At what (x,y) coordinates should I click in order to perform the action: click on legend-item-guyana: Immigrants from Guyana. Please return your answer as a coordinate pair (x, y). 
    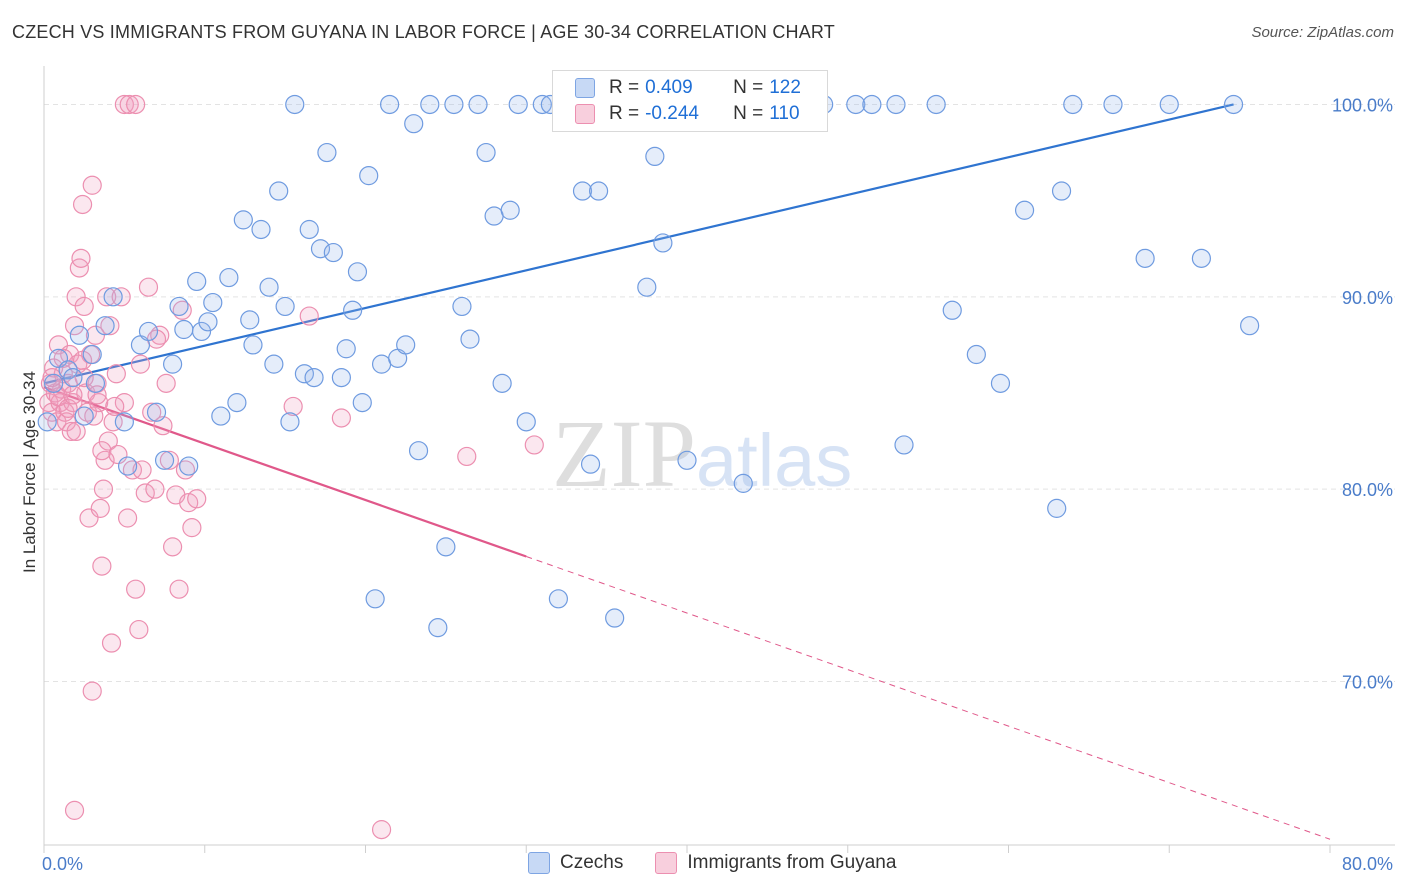
    Looking at the image, I should click on (775, 863).